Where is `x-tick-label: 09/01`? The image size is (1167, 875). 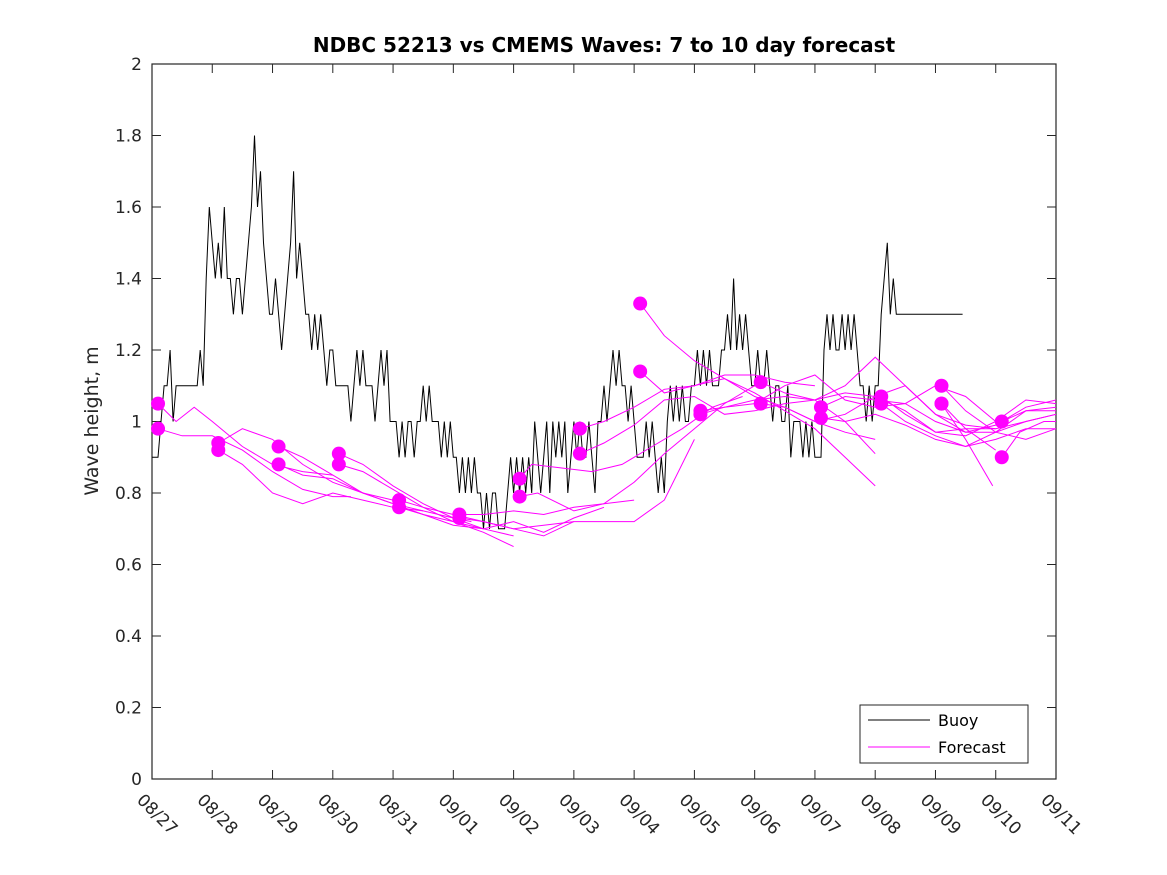 x-tick-label: 09/01 is located at coordinates (458, 814).